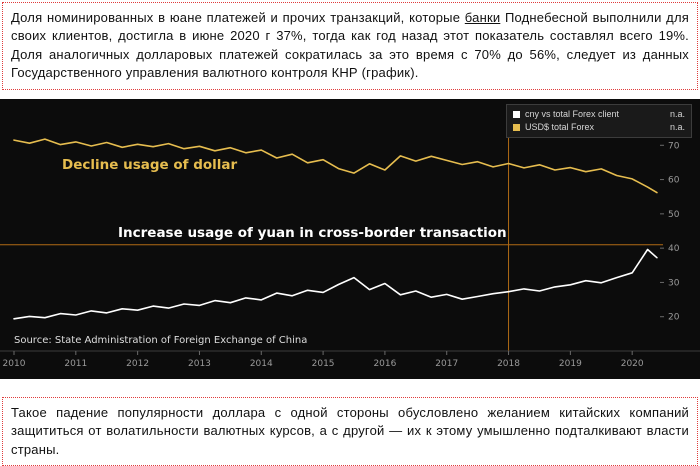  What do you see at coordinates (75, 364) in the screenshot?
I see `svg-text: 2011` at bounding box center [75, 364].